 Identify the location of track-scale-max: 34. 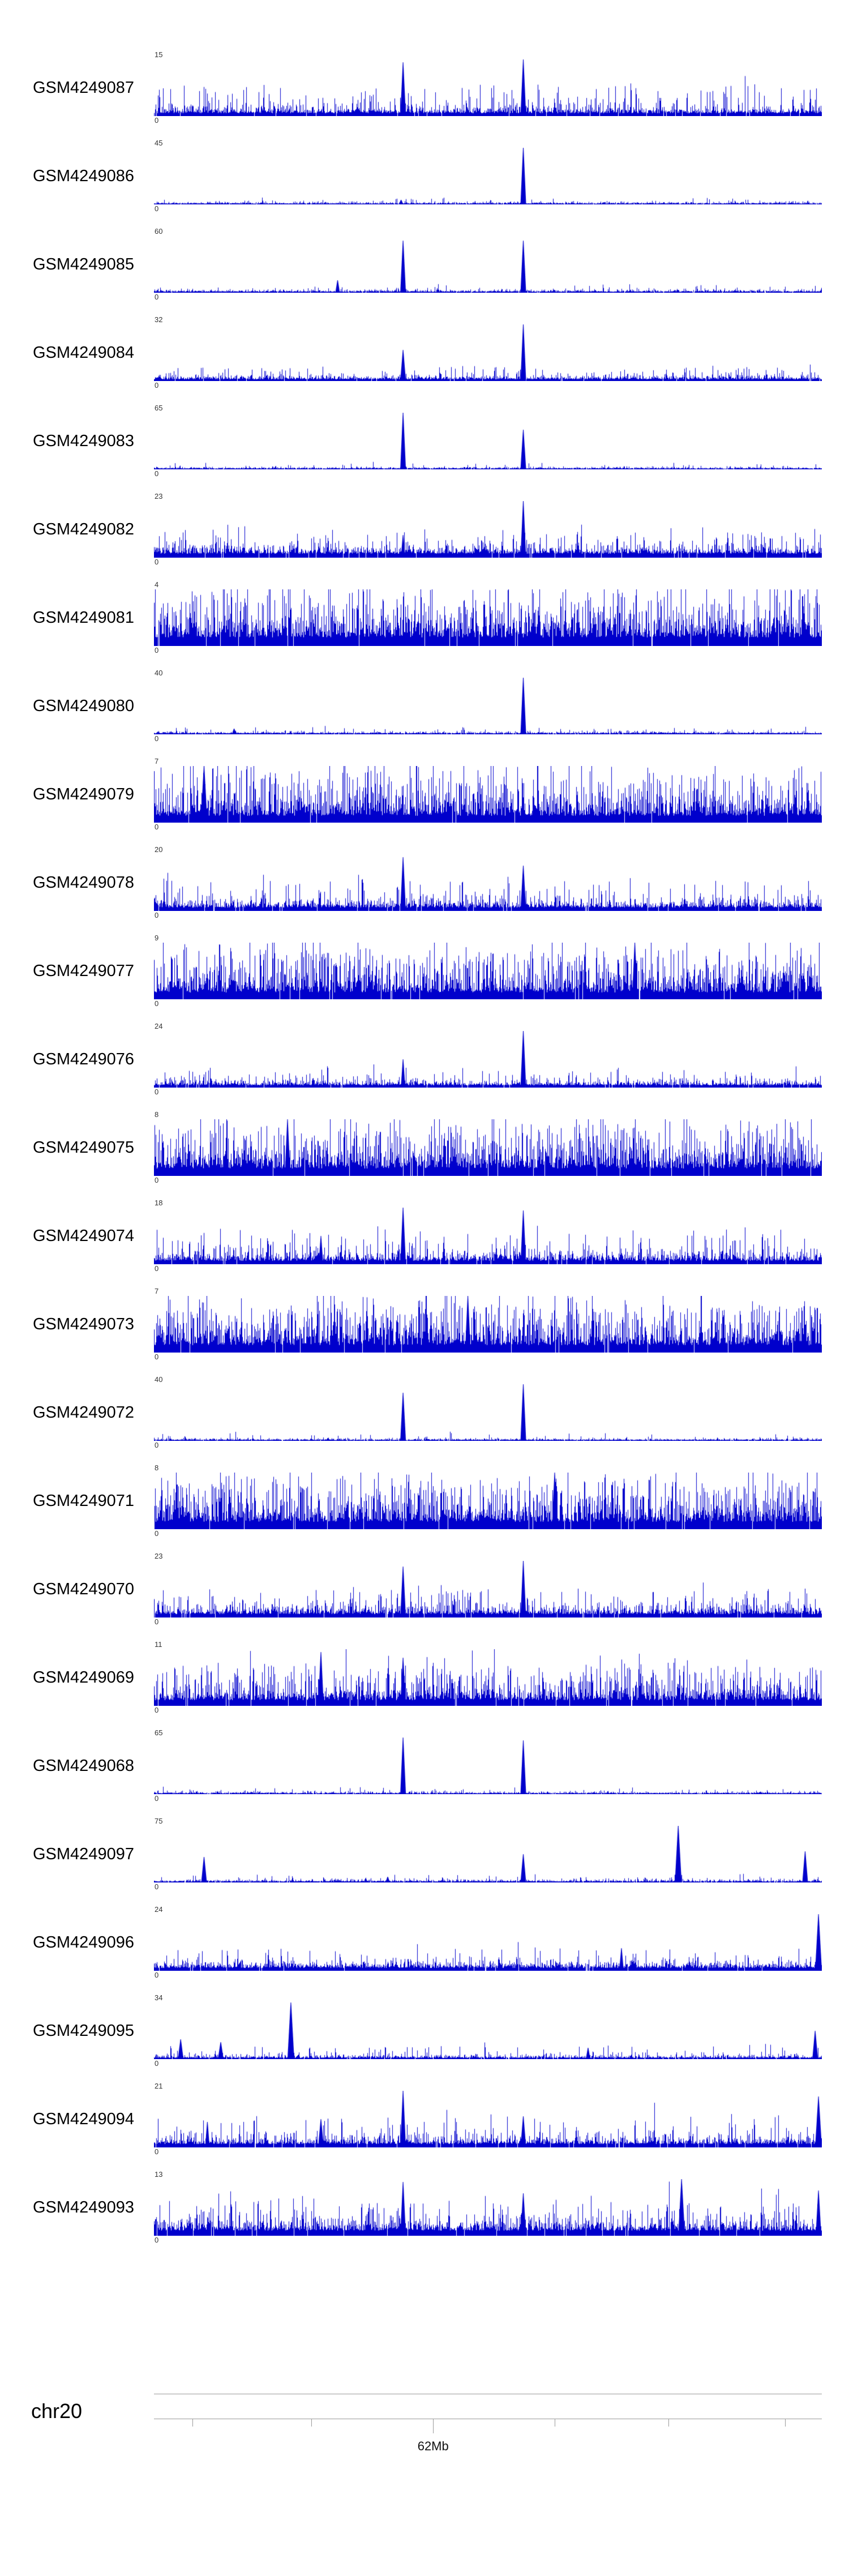
(159, 1997).